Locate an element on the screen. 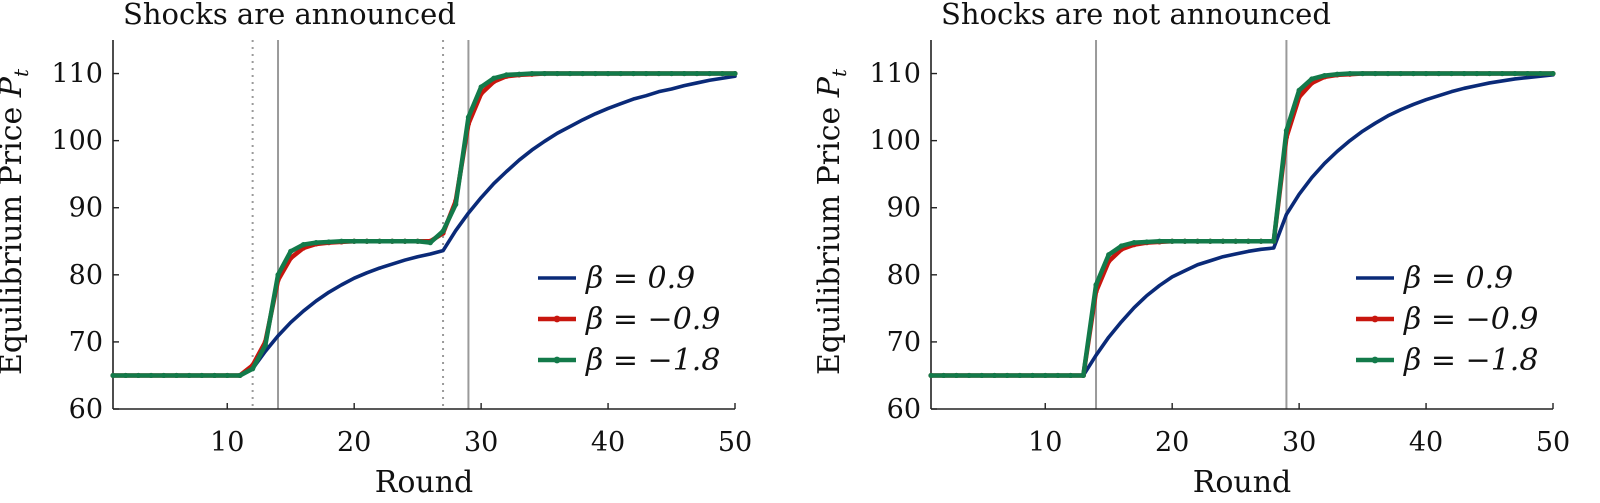 This screenshot has width=1600, height=503. y-axis-label-subscript: t is located at coordinates (21, 72).